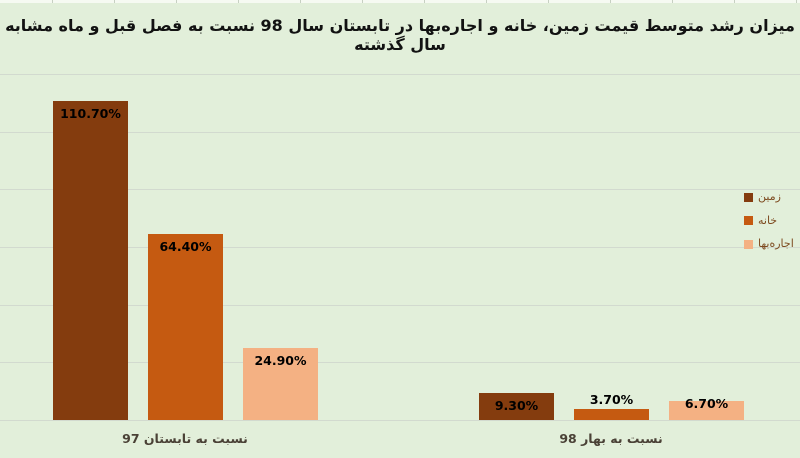 The height and width of the screenshot is (458, 800). I want to click on legend-label: زمین, so click(769, 196).